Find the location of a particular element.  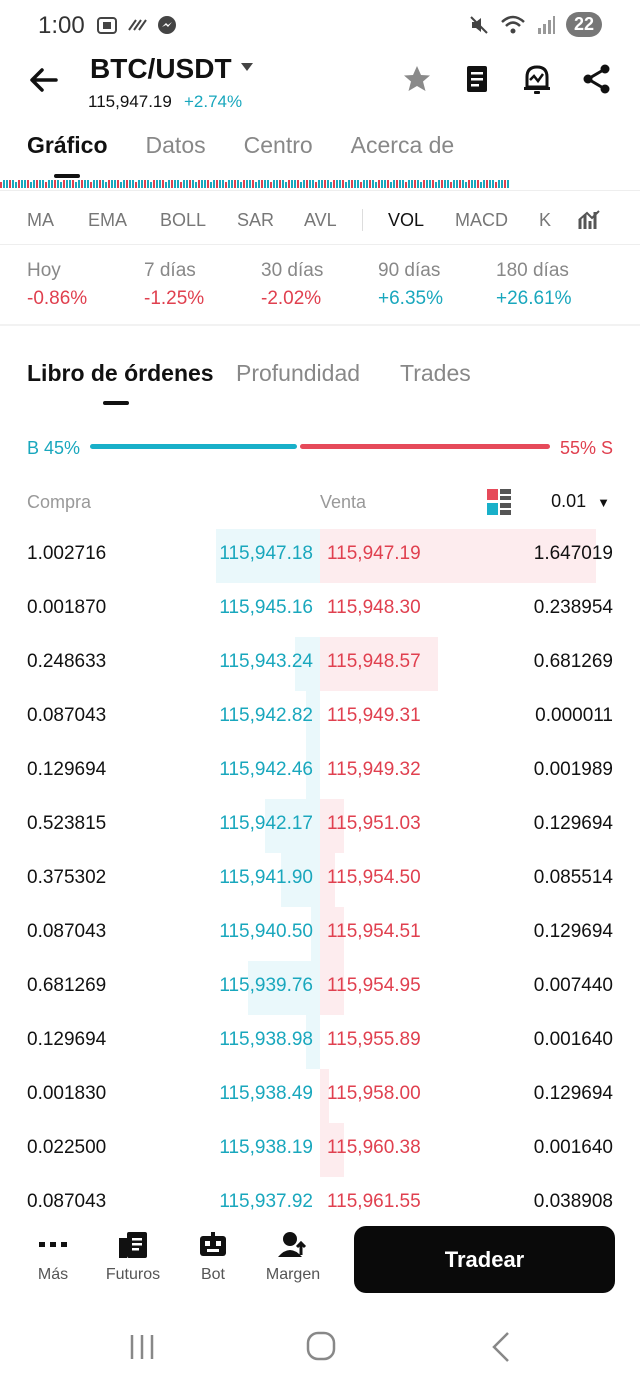

pair-title: BTC/USDT is located at coordinates (161, 68).